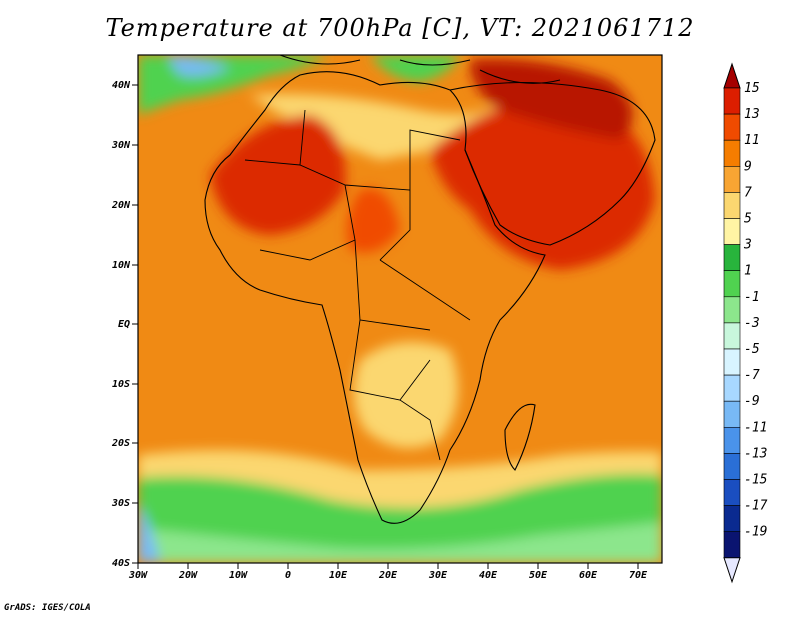  Describe the element at coordinates (278, 175) in the screenshot. I see `field-sahara-hot` at that location.